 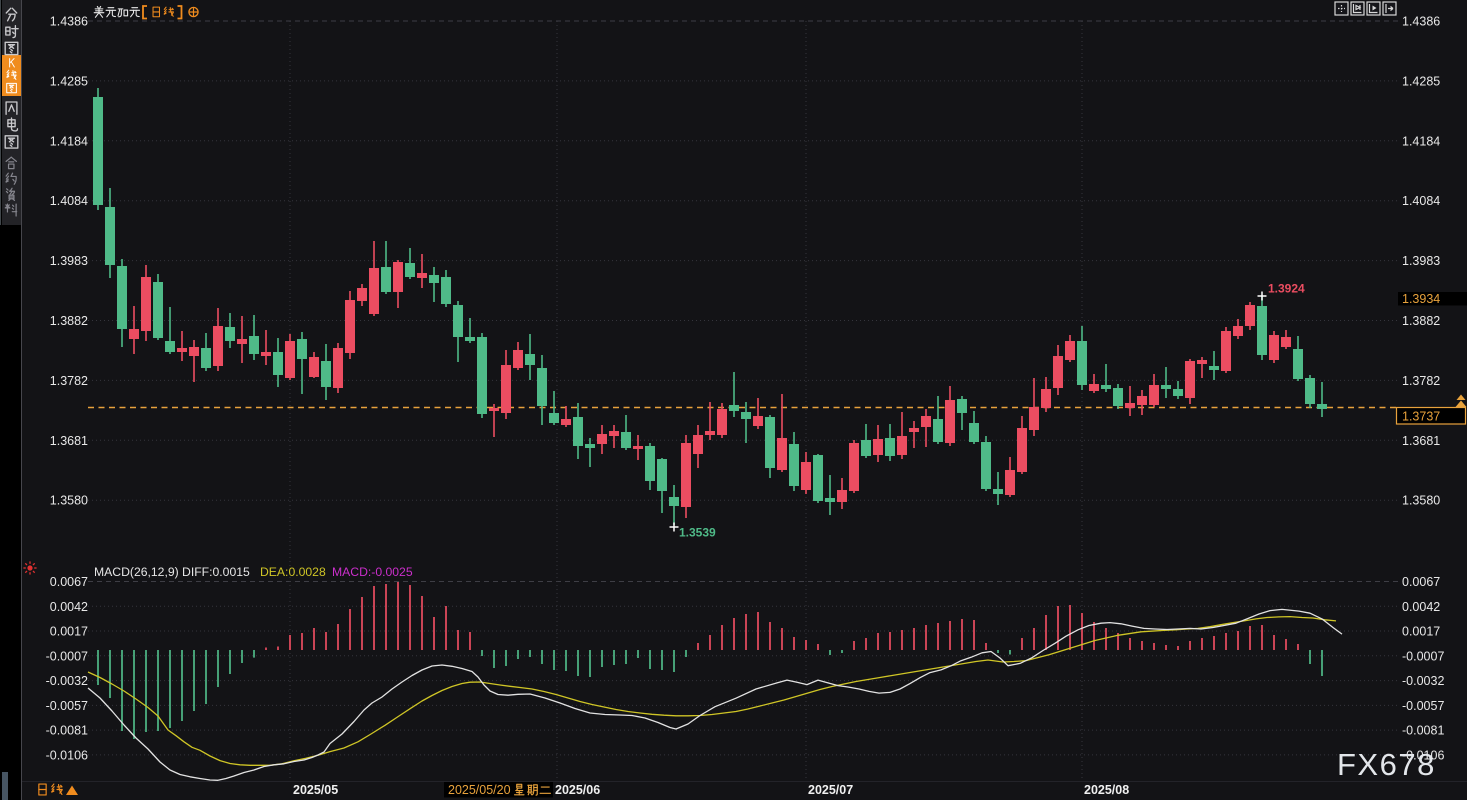 I want to click on svg-text: 2025/05/20, so click(x=479, y=790).